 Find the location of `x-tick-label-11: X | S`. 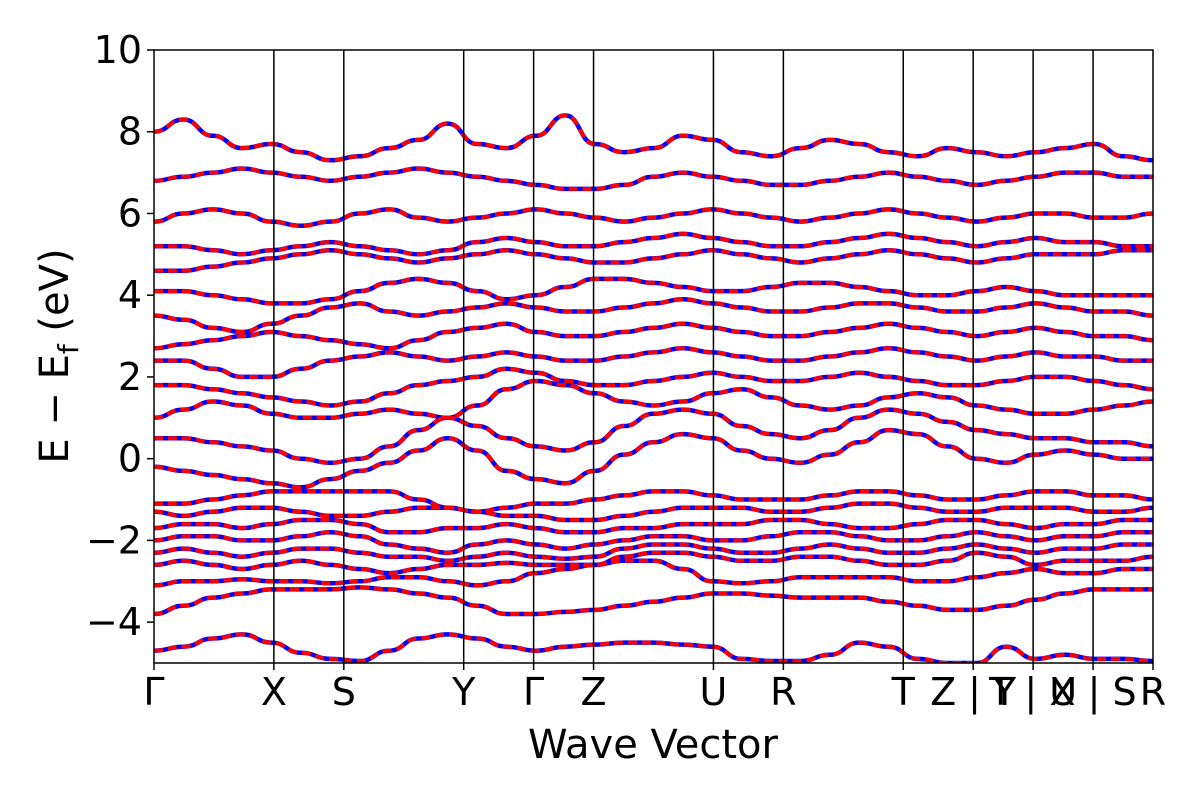

x-tick-label-11: X | S is located at coordinates (1092, 692).